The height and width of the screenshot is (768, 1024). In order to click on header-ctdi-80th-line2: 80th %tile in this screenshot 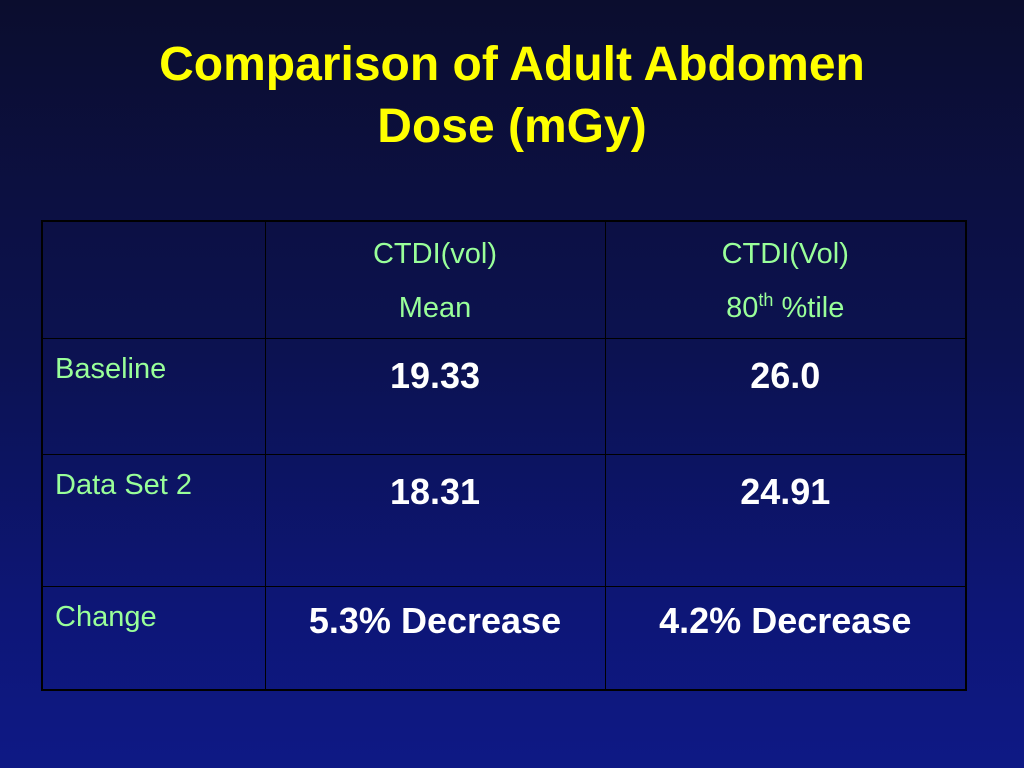, I will do `click(786, 307)`.